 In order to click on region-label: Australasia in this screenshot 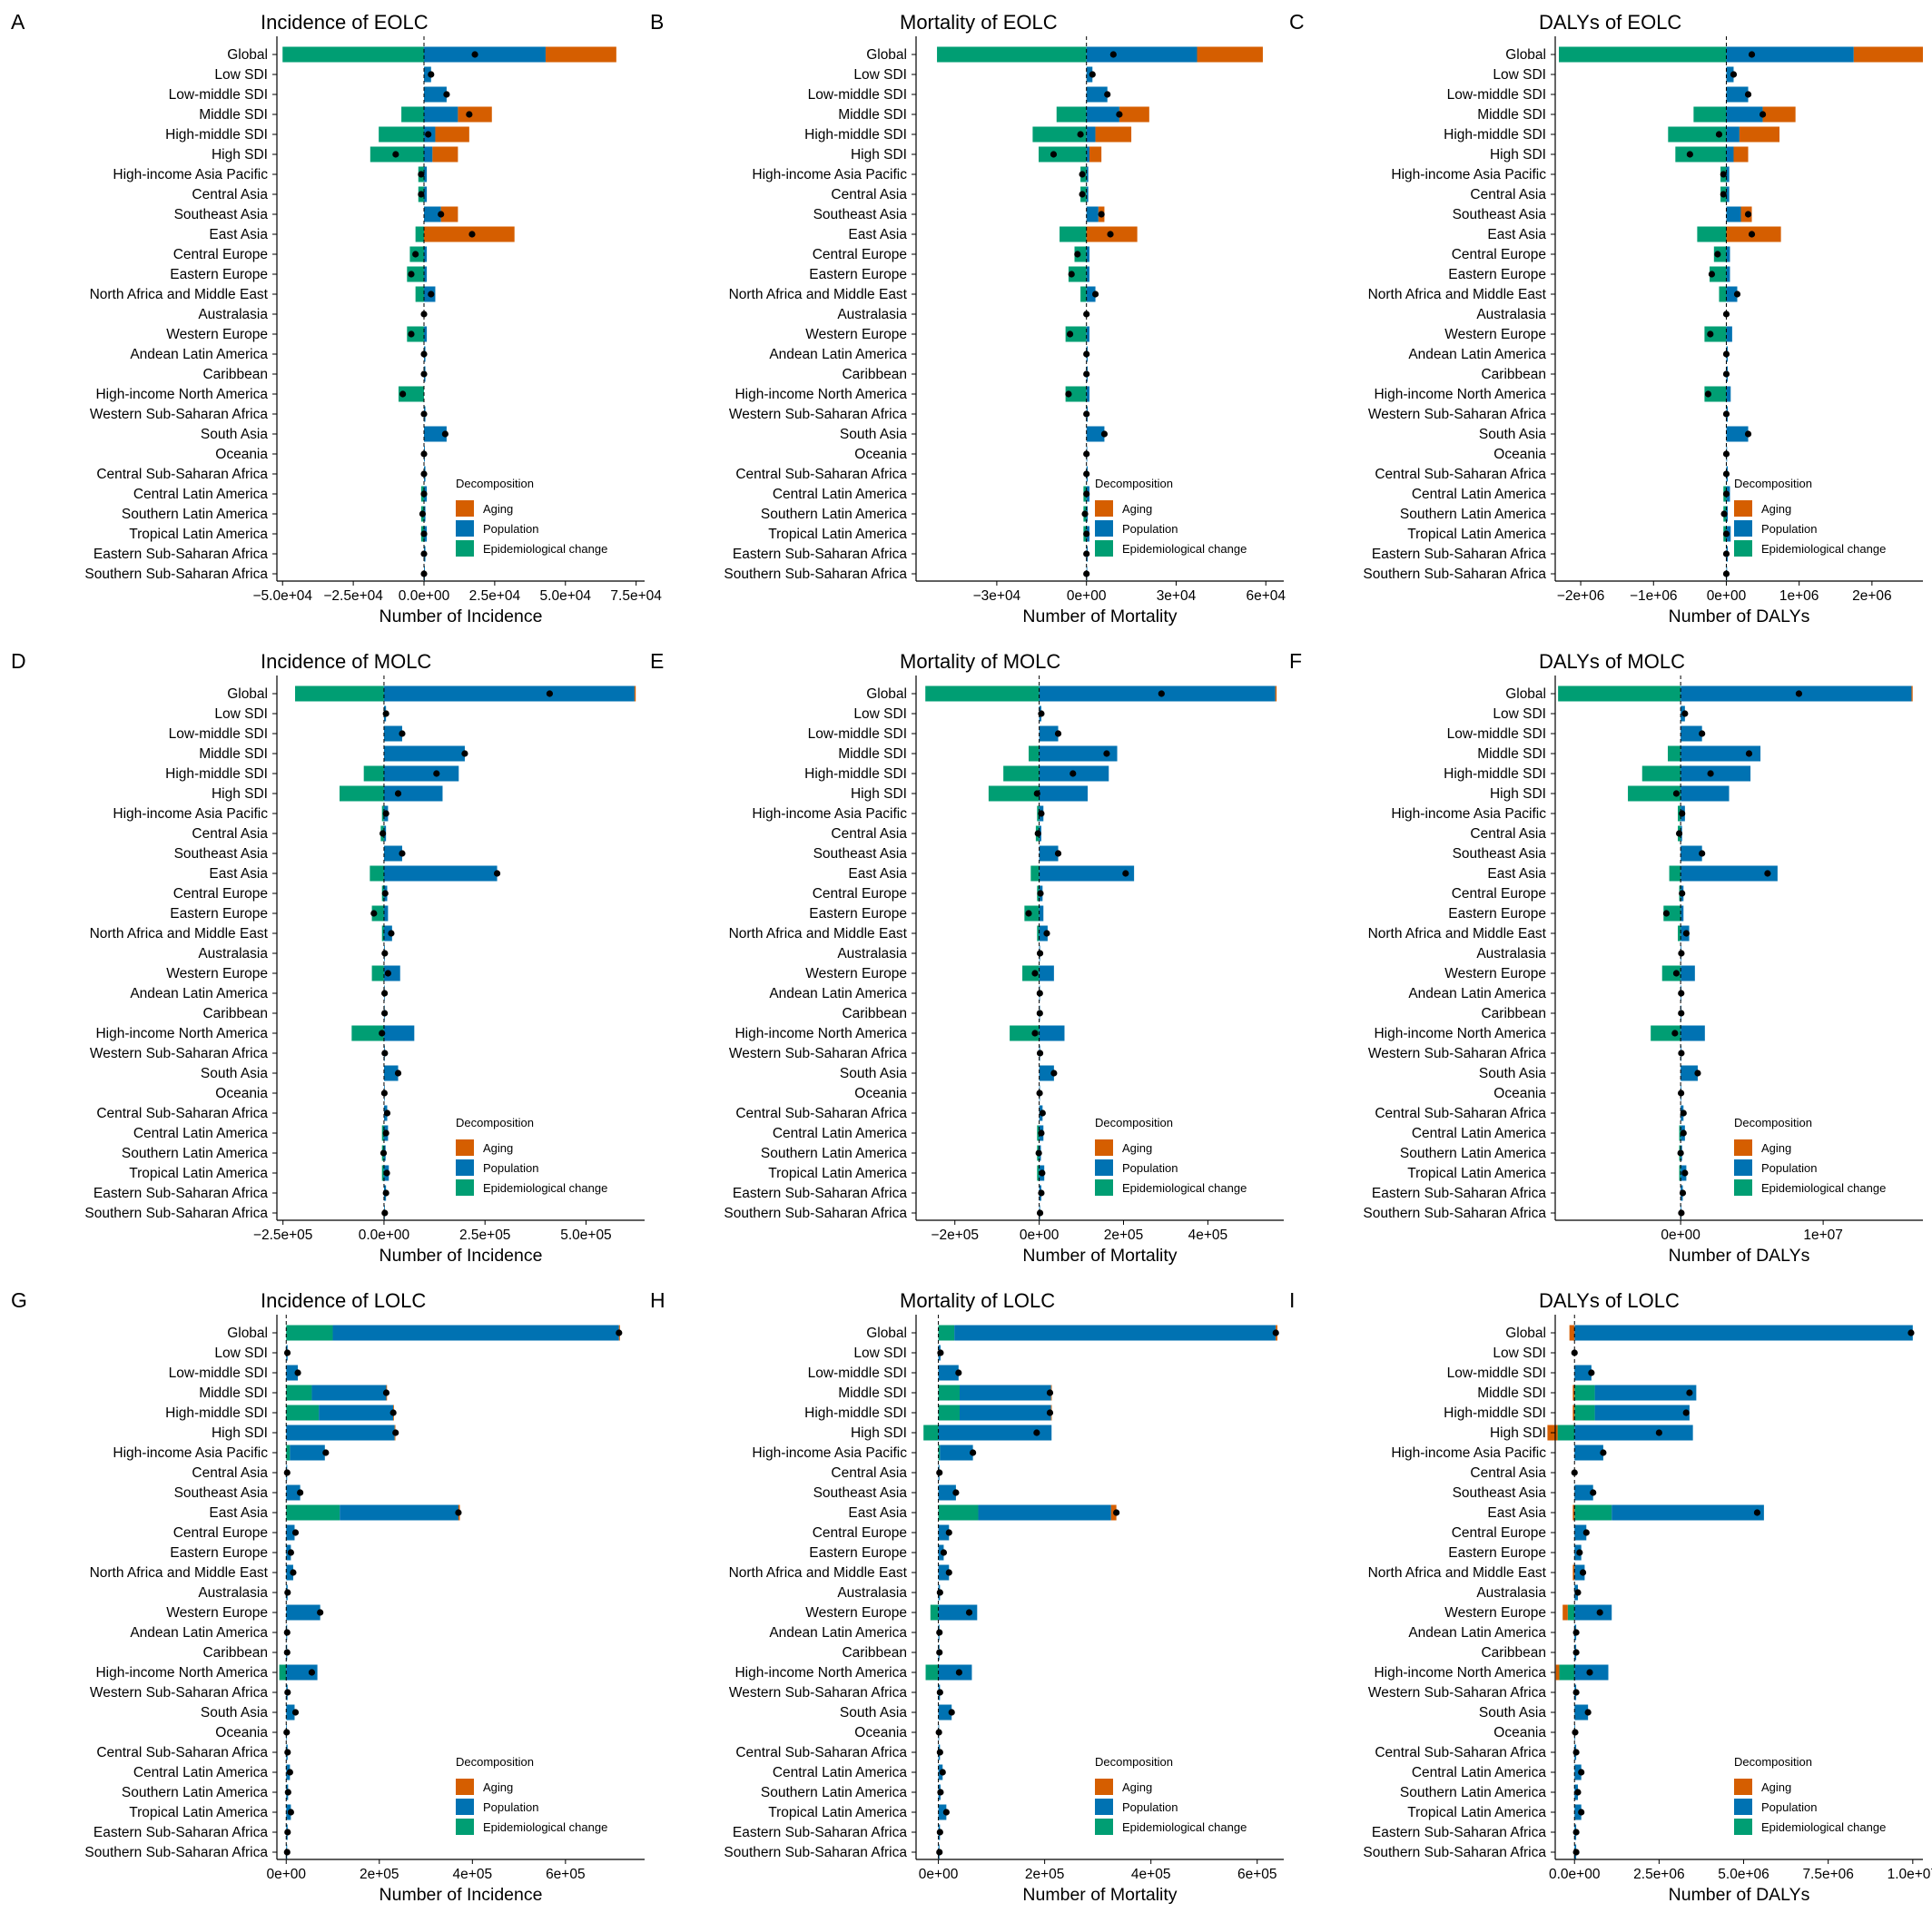, I will do `click(1511, 314)`.